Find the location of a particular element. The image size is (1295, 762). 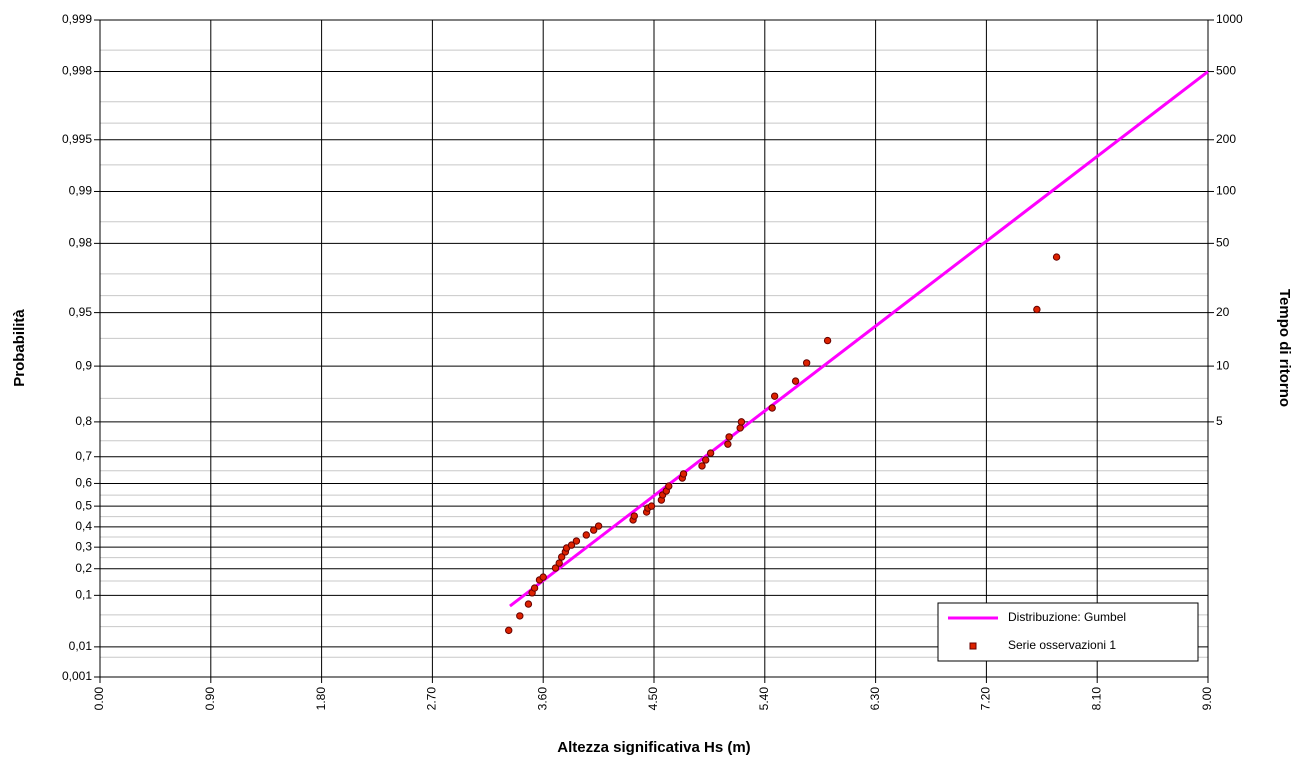

x-tick-label: 1.80 is located at coordinates (321, 699).